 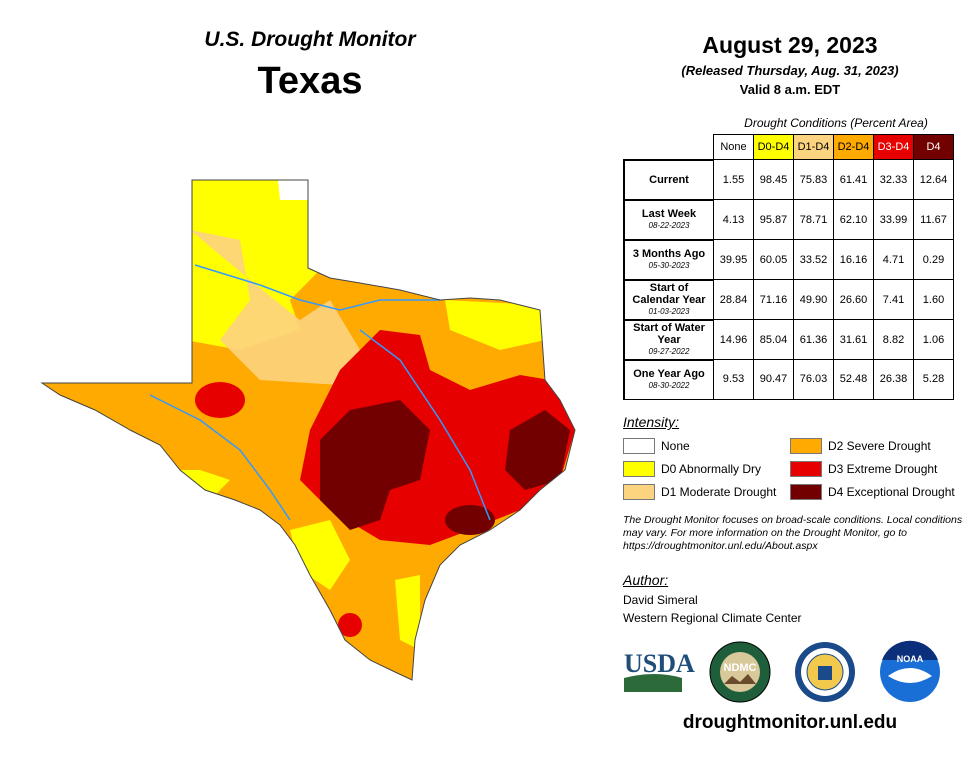 I want to click on legend-item: D1 Moderate Drought, so click(x=699, y=492).